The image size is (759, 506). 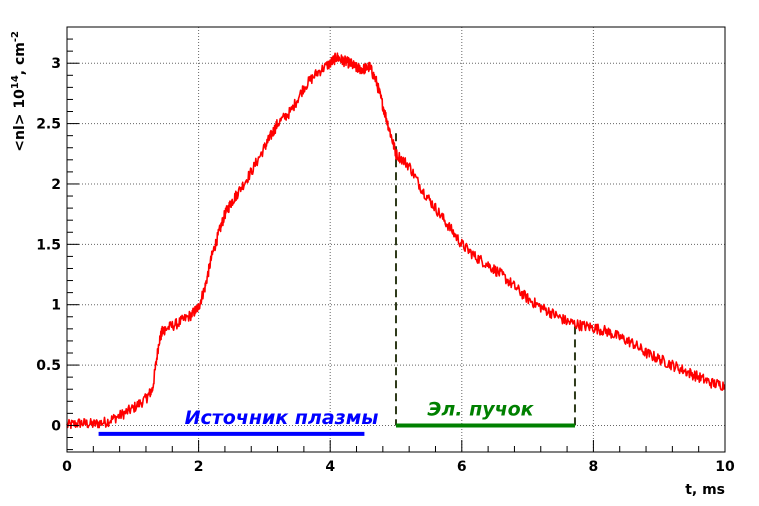 What do you see at coordinates (480, 409) in the screenshot?
I see `annotation-label: Эл. пучок` at bounding box center [480, 409].